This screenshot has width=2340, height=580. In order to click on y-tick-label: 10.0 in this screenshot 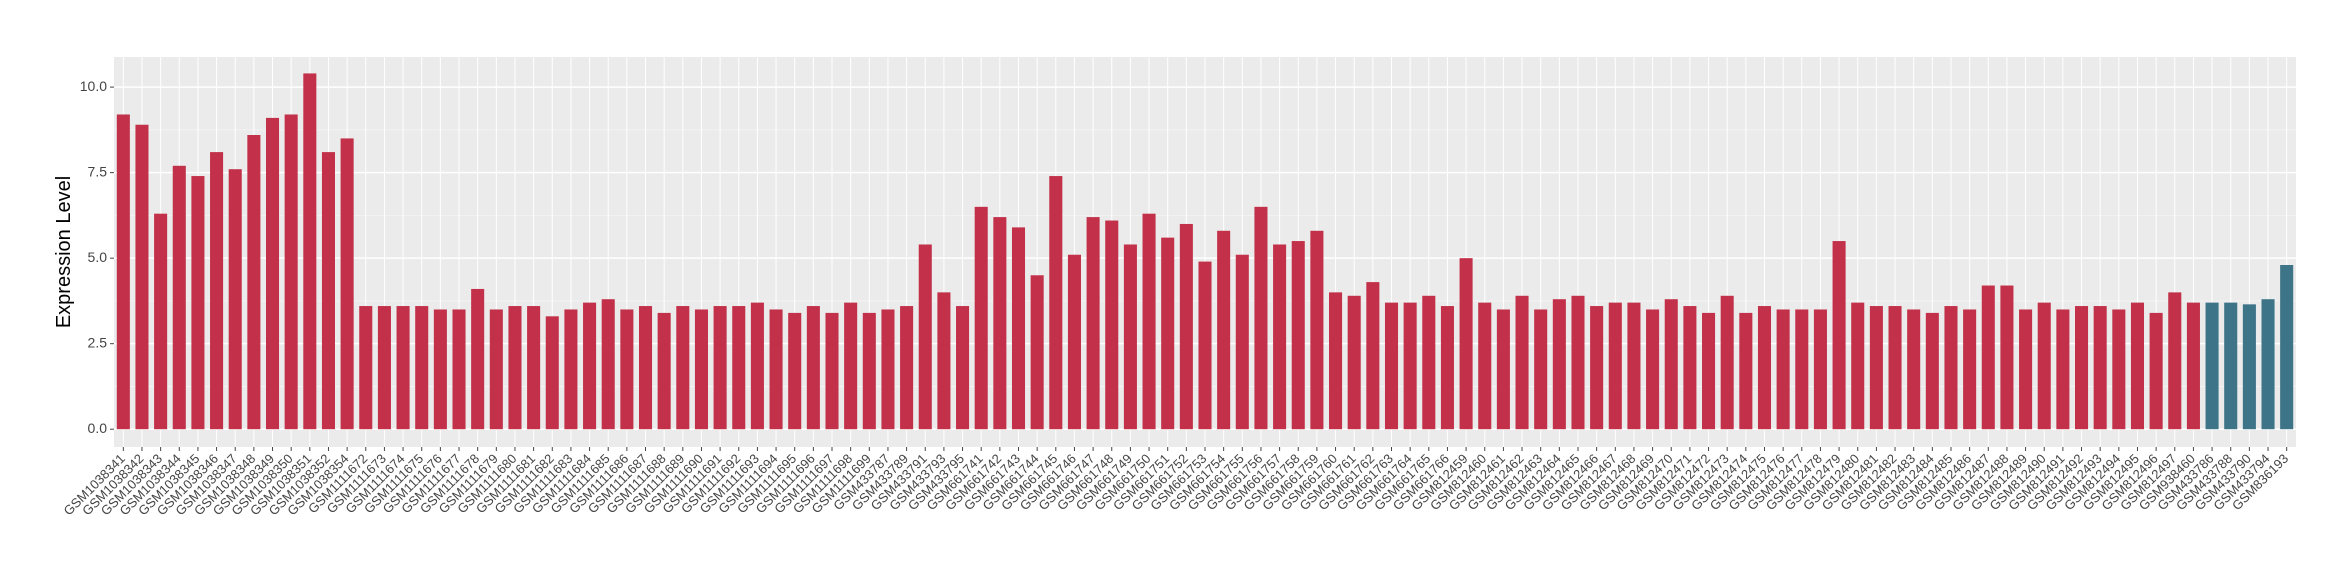, I will do `click(93, 86)`.